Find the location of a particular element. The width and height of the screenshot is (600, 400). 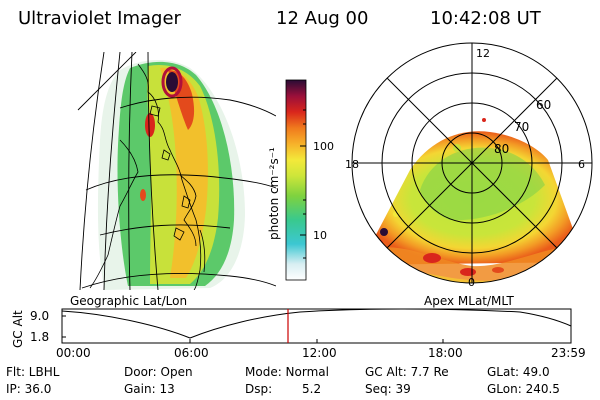

instrument-title: Ultraviolet Imager is located at coordinates (99, 18).